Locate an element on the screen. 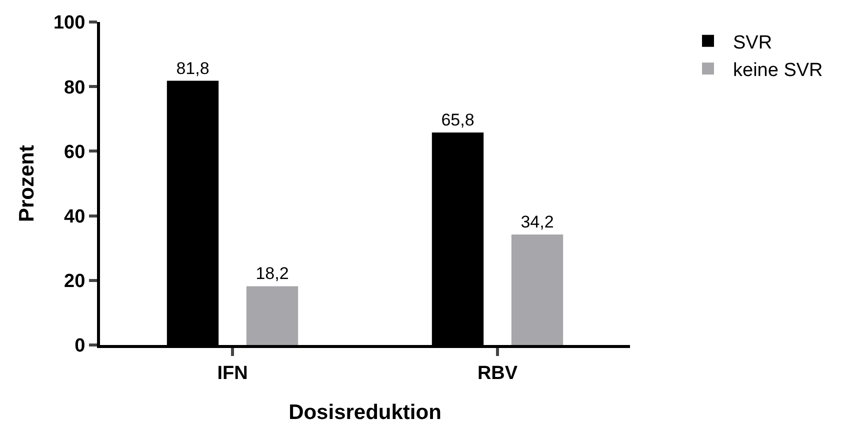 The image size is (852, 432). data-label: 65,8 is located at coordinates (457, 120).